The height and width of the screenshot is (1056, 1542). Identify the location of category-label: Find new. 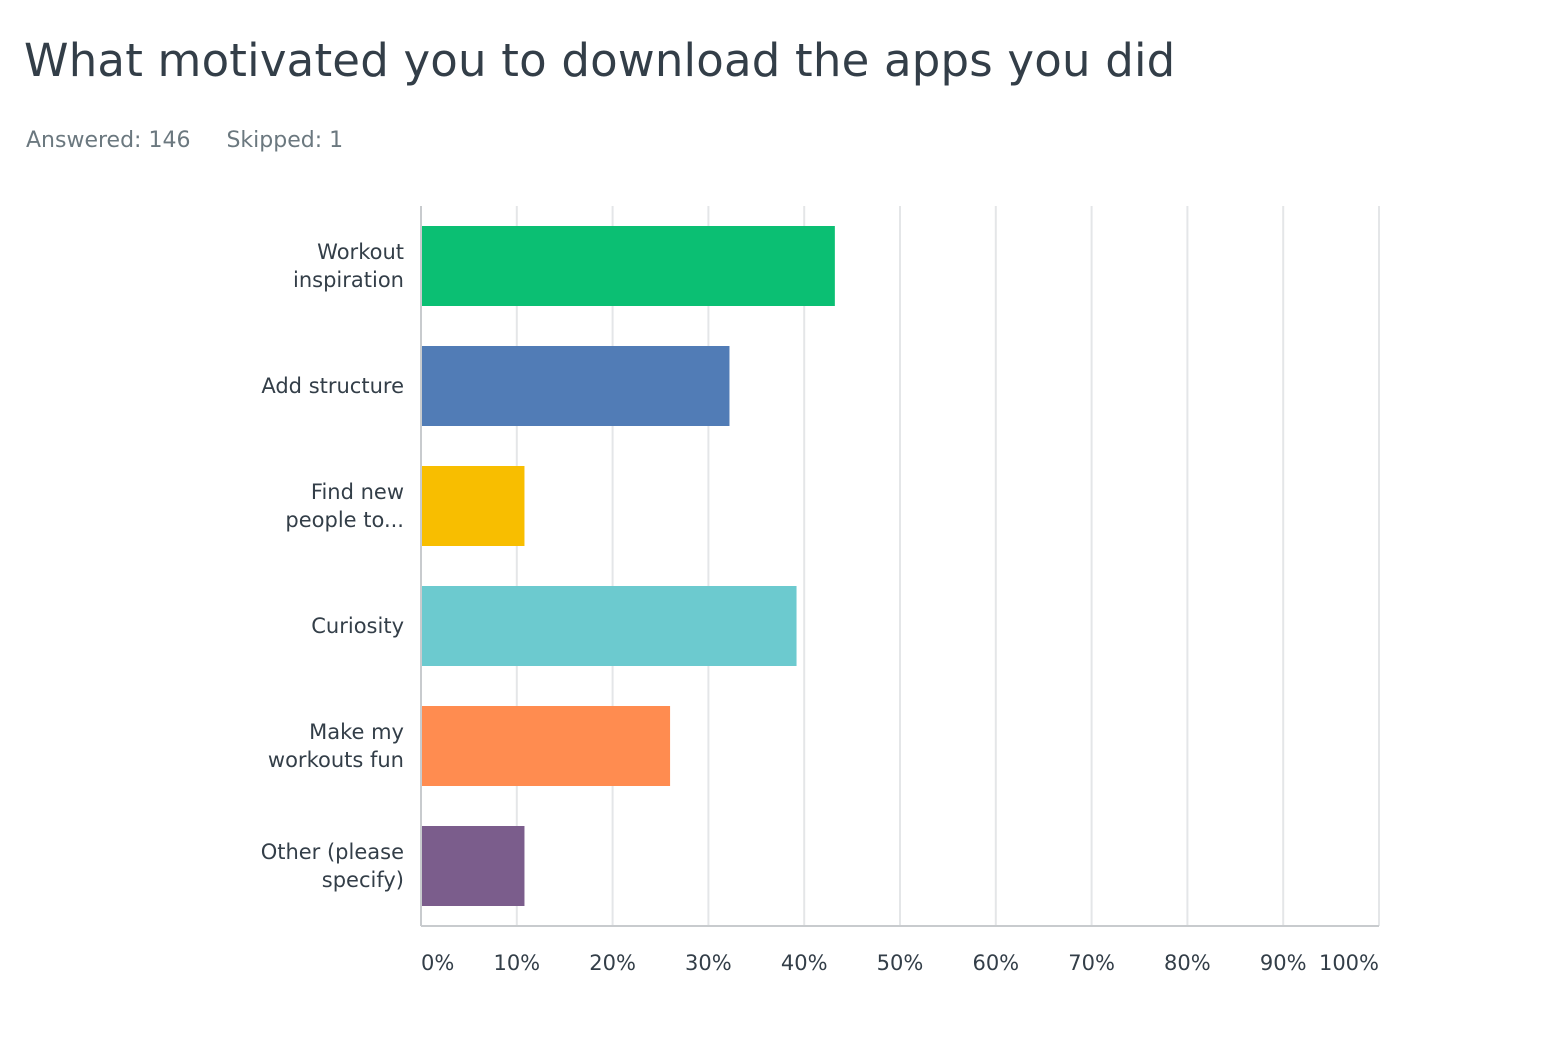
(357, 492).